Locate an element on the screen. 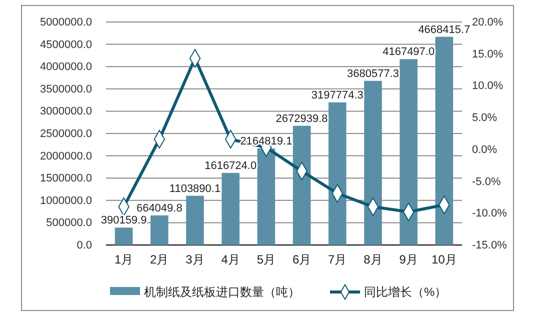 The height and width of the screenshot is (320, 558). data-label: 4167497.0 is located at coordinates (408, 52).